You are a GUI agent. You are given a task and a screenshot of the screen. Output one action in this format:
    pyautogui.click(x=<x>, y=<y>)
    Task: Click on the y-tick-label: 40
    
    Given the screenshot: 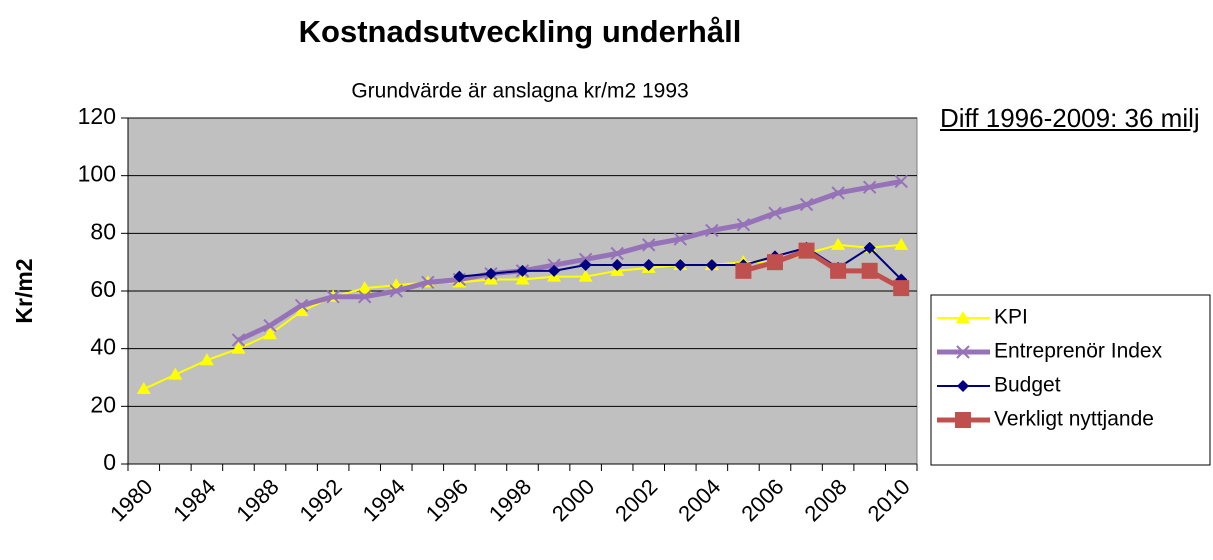 What is the action you would take?
    pyautogui.click(x=103, y=347)
    